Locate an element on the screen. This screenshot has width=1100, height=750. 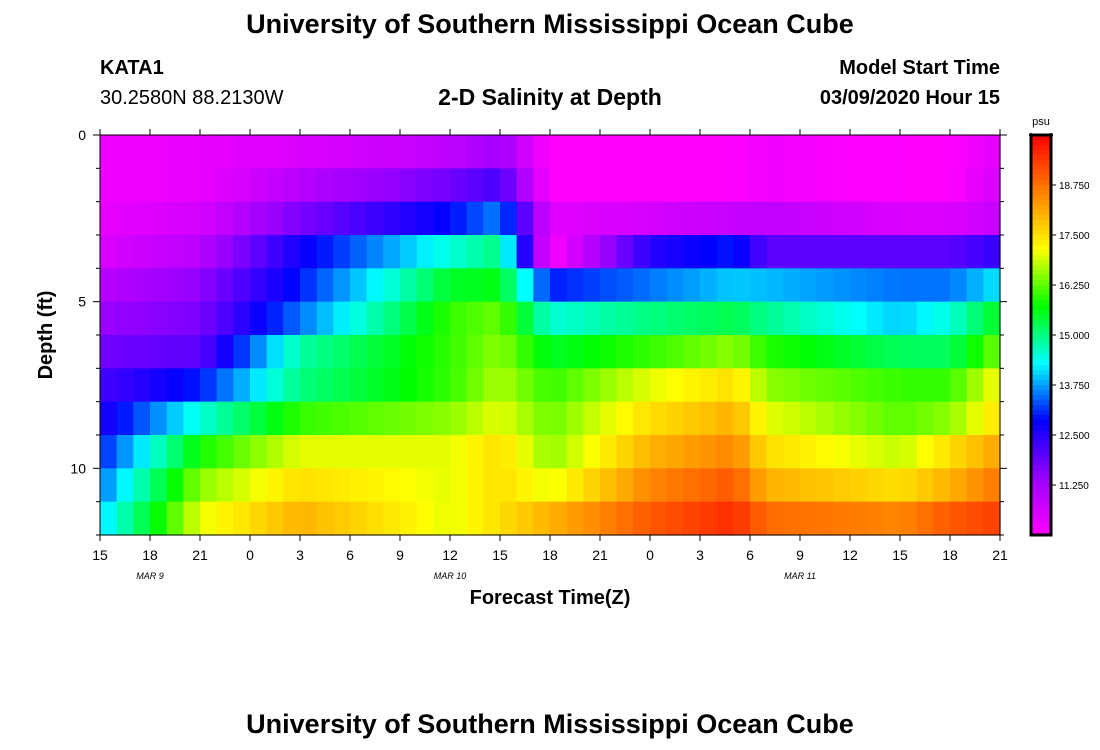
date-label: MAR 11 is located at coordinates (800, 576).